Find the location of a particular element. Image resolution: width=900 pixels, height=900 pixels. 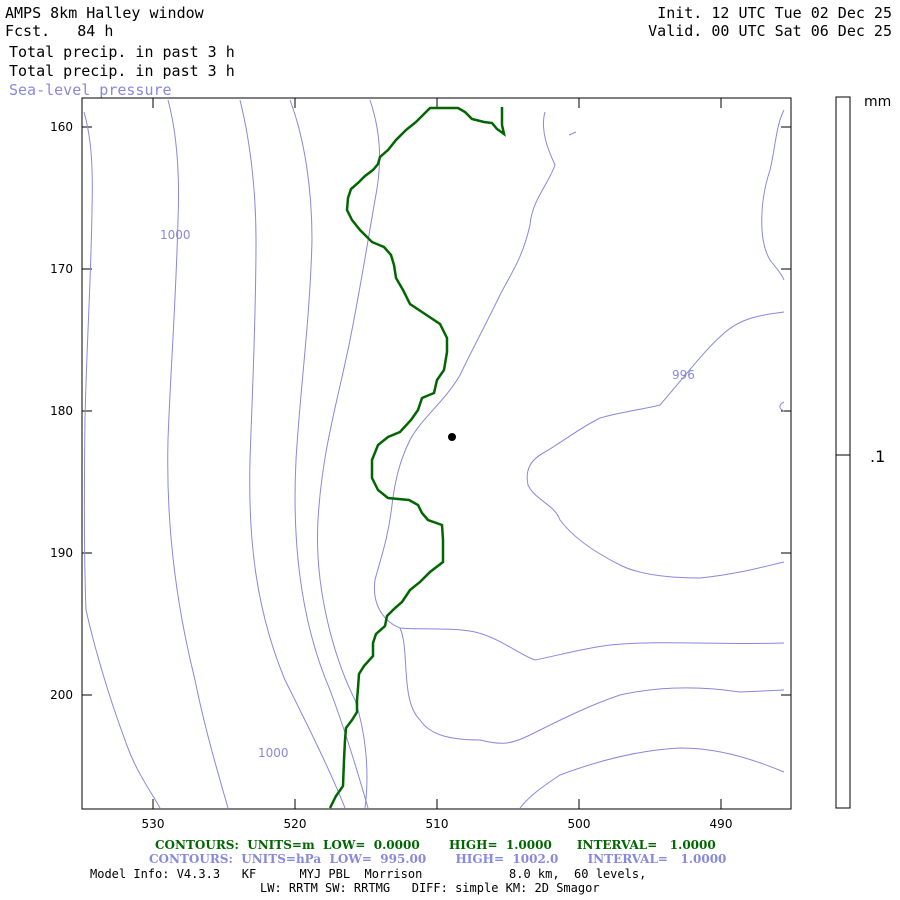

forecast-hour: Fcst. 84 h is located at coordinates (59, 31).